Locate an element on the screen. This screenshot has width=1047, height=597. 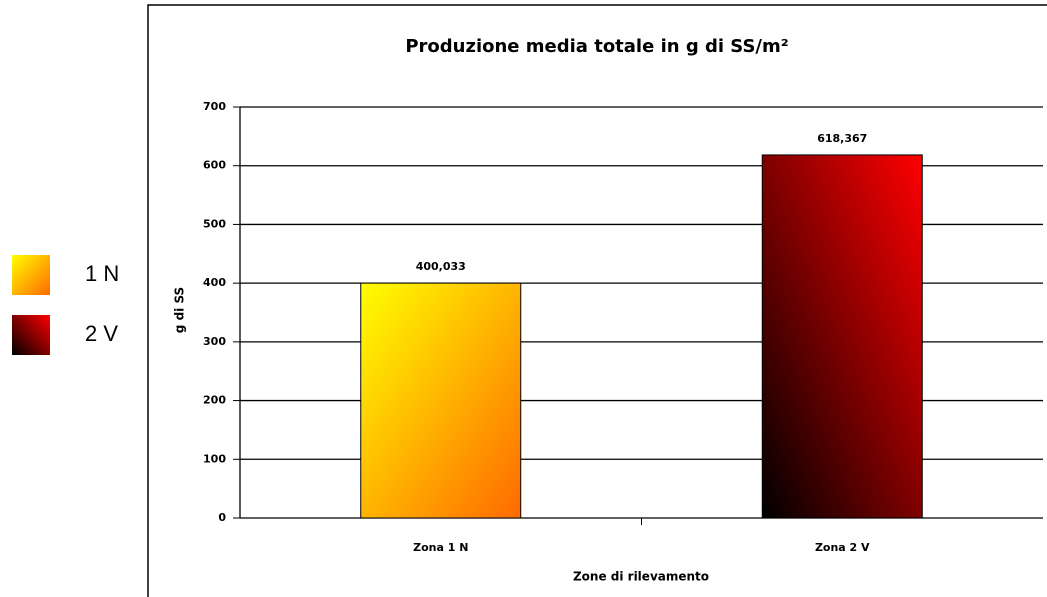
y-tick-label: 400 is located at coordinates (214, 282).